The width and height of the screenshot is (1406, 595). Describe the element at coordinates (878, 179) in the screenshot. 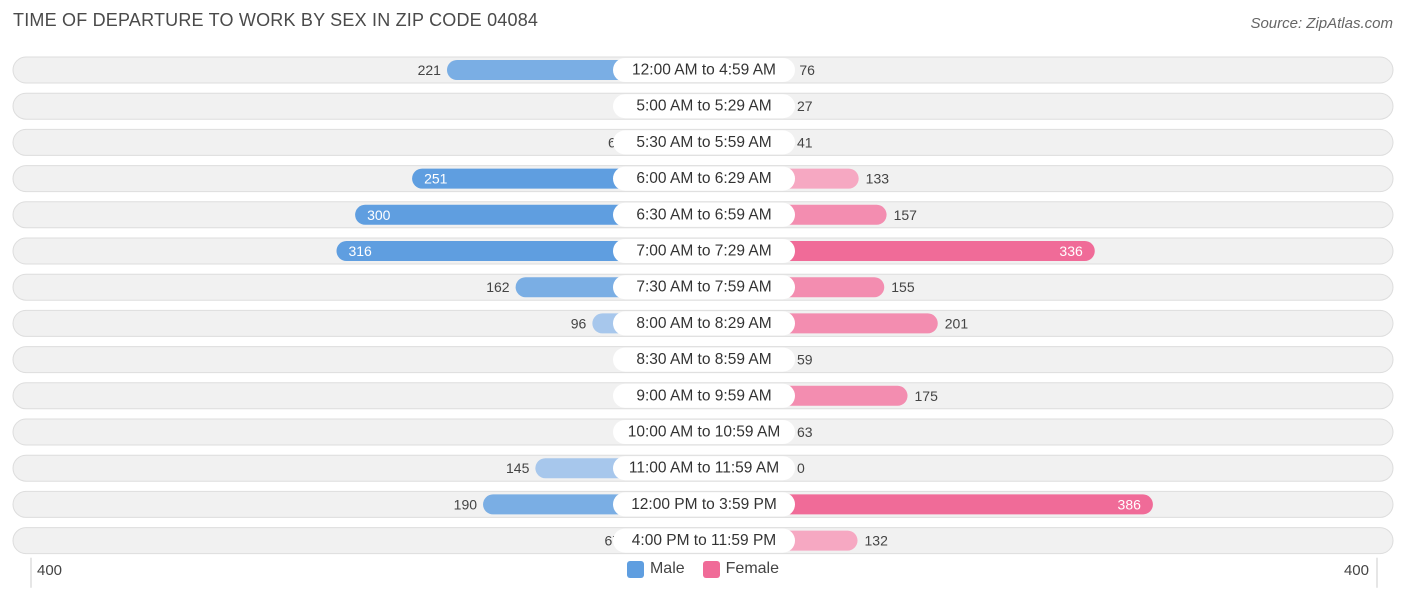

I see `data-label-female: 133` at that location.